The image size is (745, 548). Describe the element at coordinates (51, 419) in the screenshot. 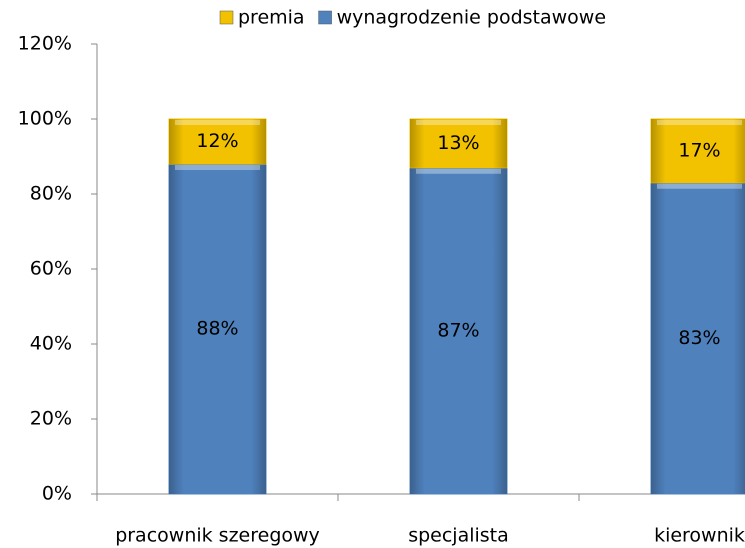

I see `y-tick-label: 20%` at that location.